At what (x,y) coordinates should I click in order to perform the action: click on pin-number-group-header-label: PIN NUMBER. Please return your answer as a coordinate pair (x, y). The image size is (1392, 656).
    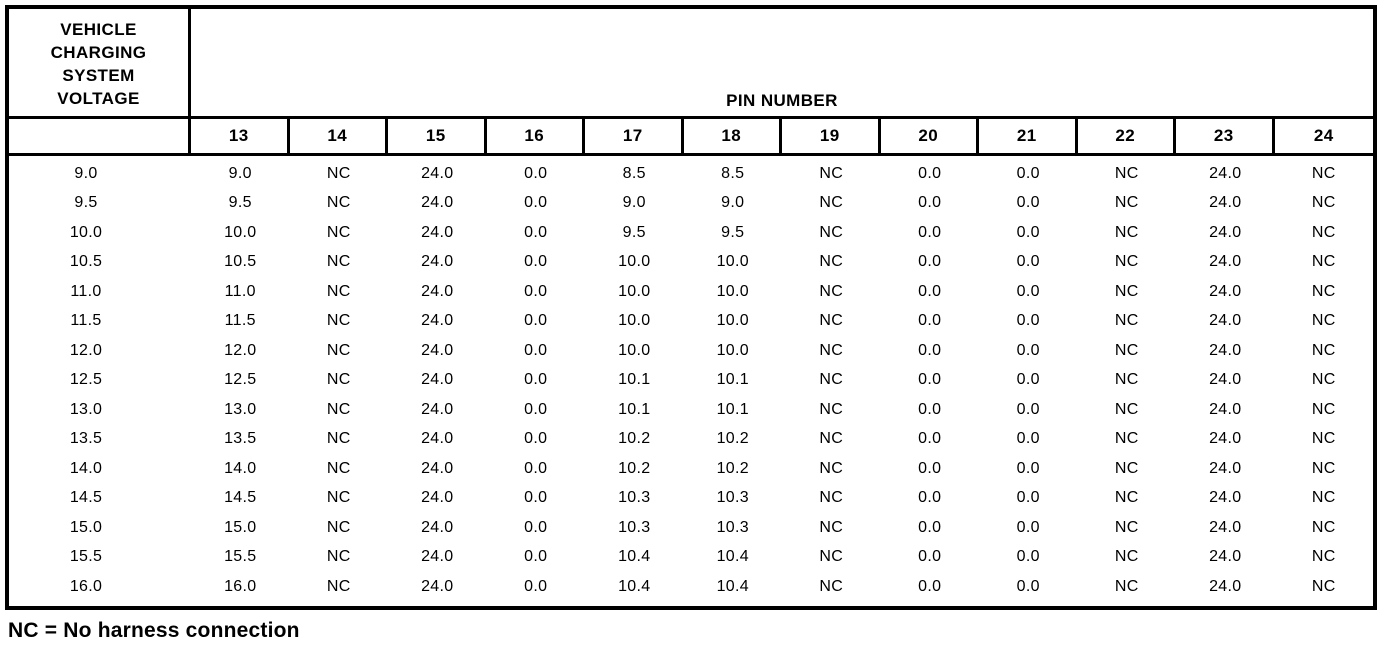
    Looking at the image, I should click on (782, 100).